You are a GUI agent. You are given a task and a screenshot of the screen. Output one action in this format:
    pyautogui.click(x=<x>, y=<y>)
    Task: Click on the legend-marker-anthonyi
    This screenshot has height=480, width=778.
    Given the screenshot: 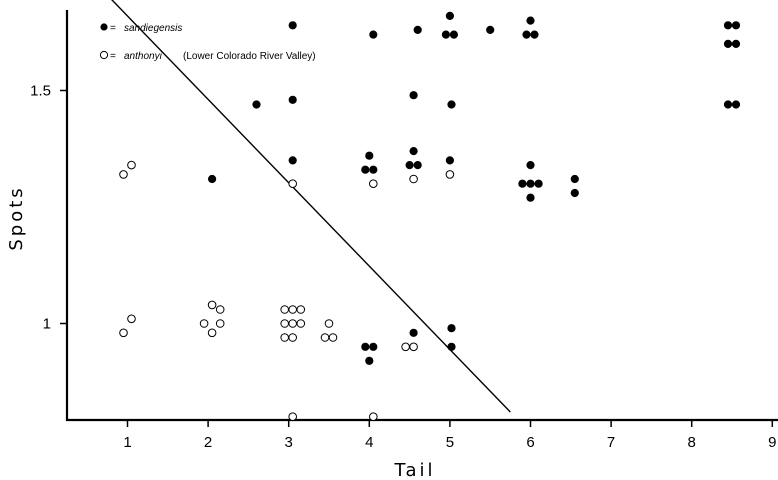 What is the action you would take?
    pyautogui.click(x=104, y=55)
    